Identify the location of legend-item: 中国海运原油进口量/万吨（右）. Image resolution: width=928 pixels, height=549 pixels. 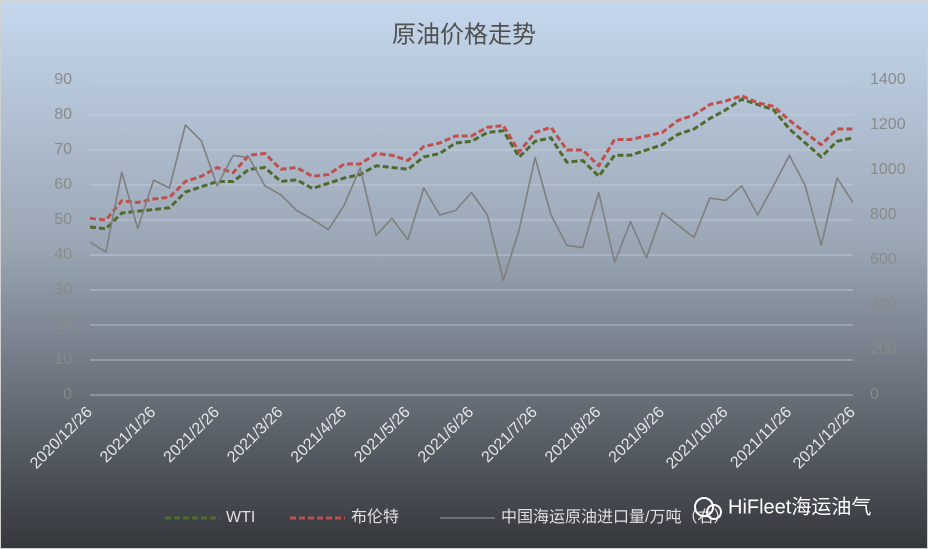
(584, 517).